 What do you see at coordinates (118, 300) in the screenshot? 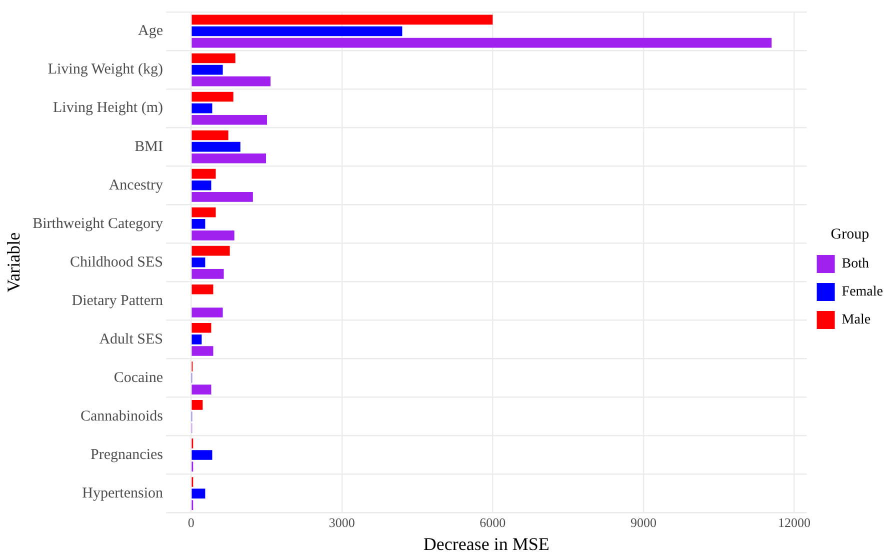
I see `y-tick-label: Dietary Pattern` at bounding box center [118, 300].